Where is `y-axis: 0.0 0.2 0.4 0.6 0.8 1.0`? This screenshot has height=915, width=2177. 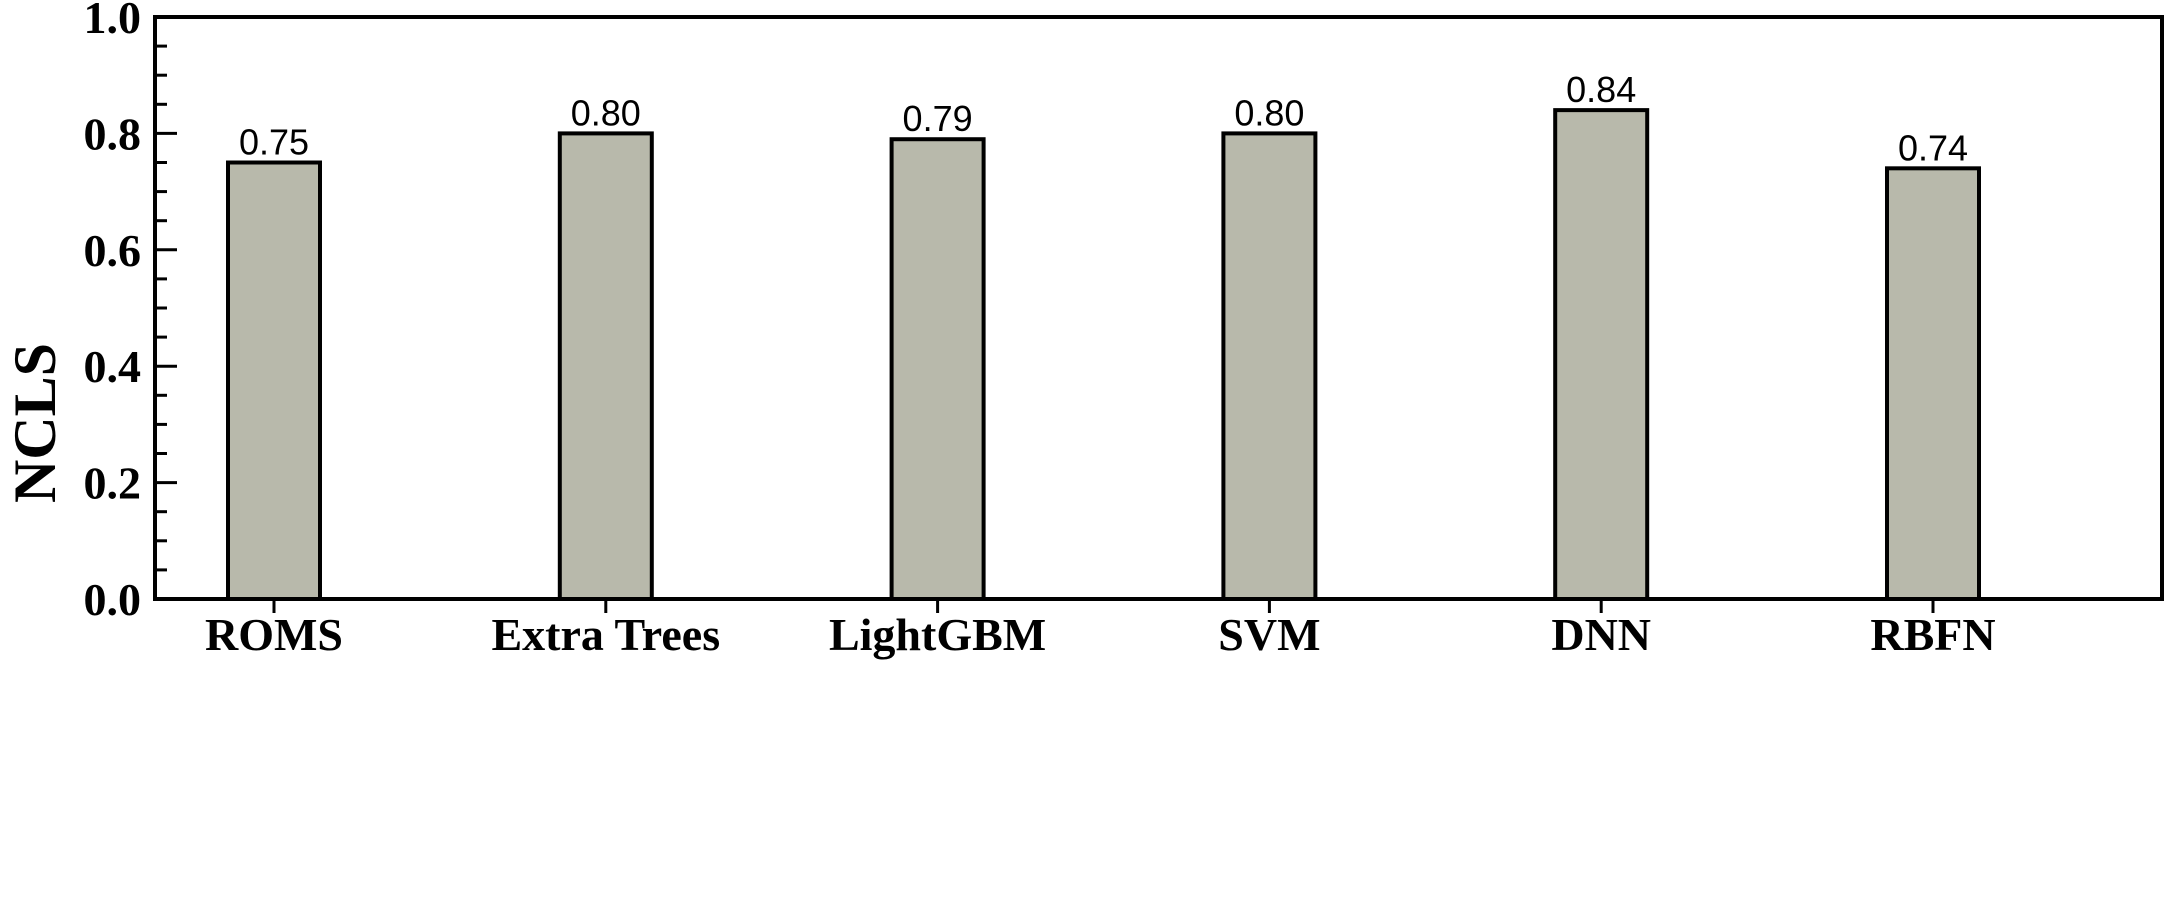
y-axis: 0.0 0.2 0.4 0.6 0.8 1.0 is located at coordinates (130, 312).